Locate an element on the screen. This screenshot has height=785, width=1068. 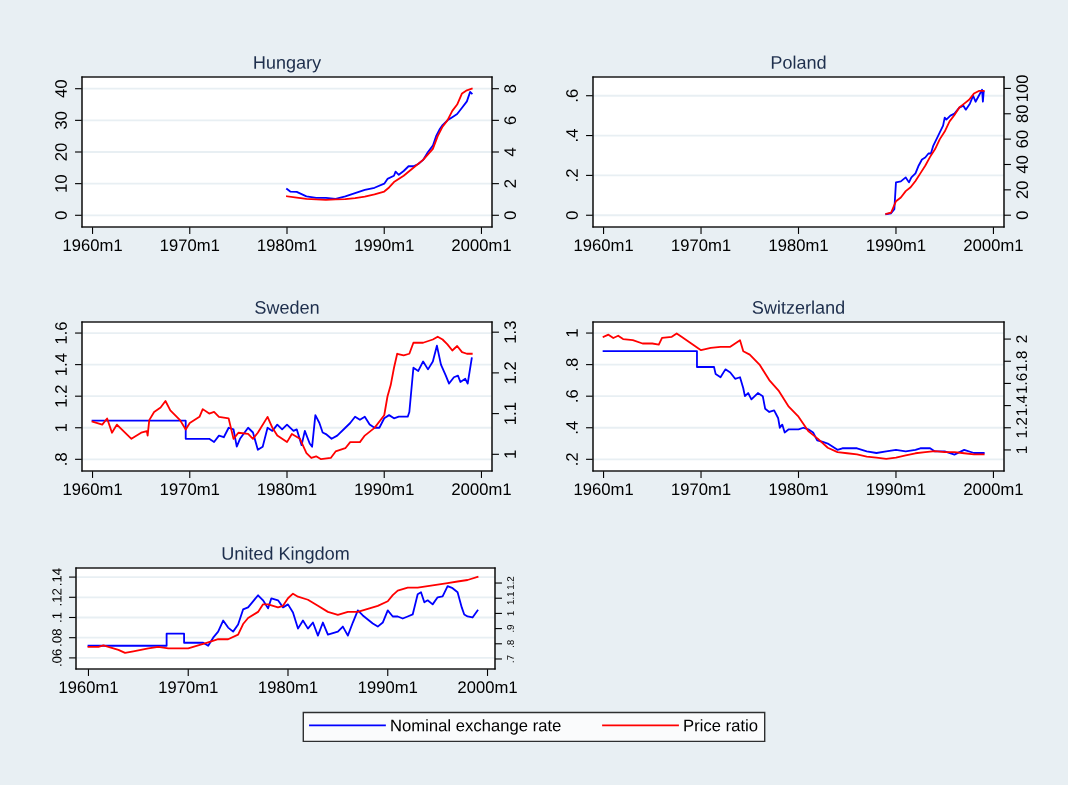
y-tick-label: 1.2 is located at coordinates (61, 396).